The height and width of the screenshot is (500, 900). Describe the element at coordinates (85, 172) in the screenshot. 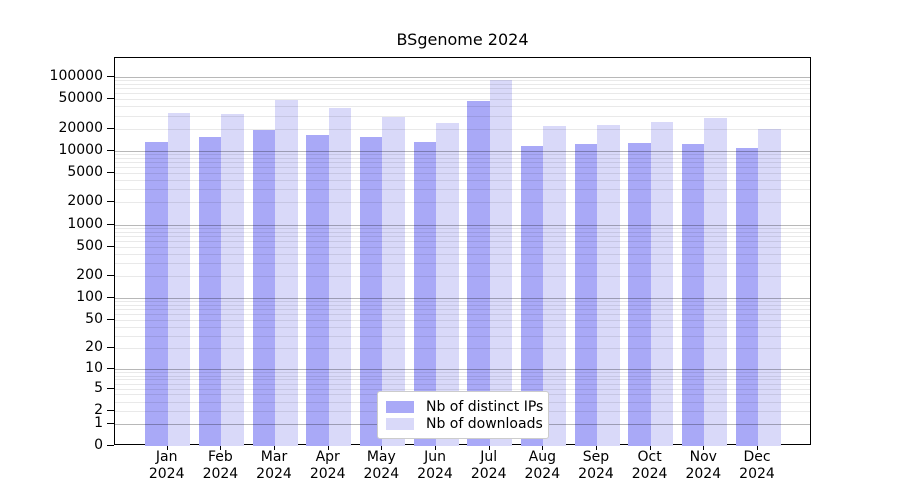

I see `y-tick-label-5000: 5000` at that location.